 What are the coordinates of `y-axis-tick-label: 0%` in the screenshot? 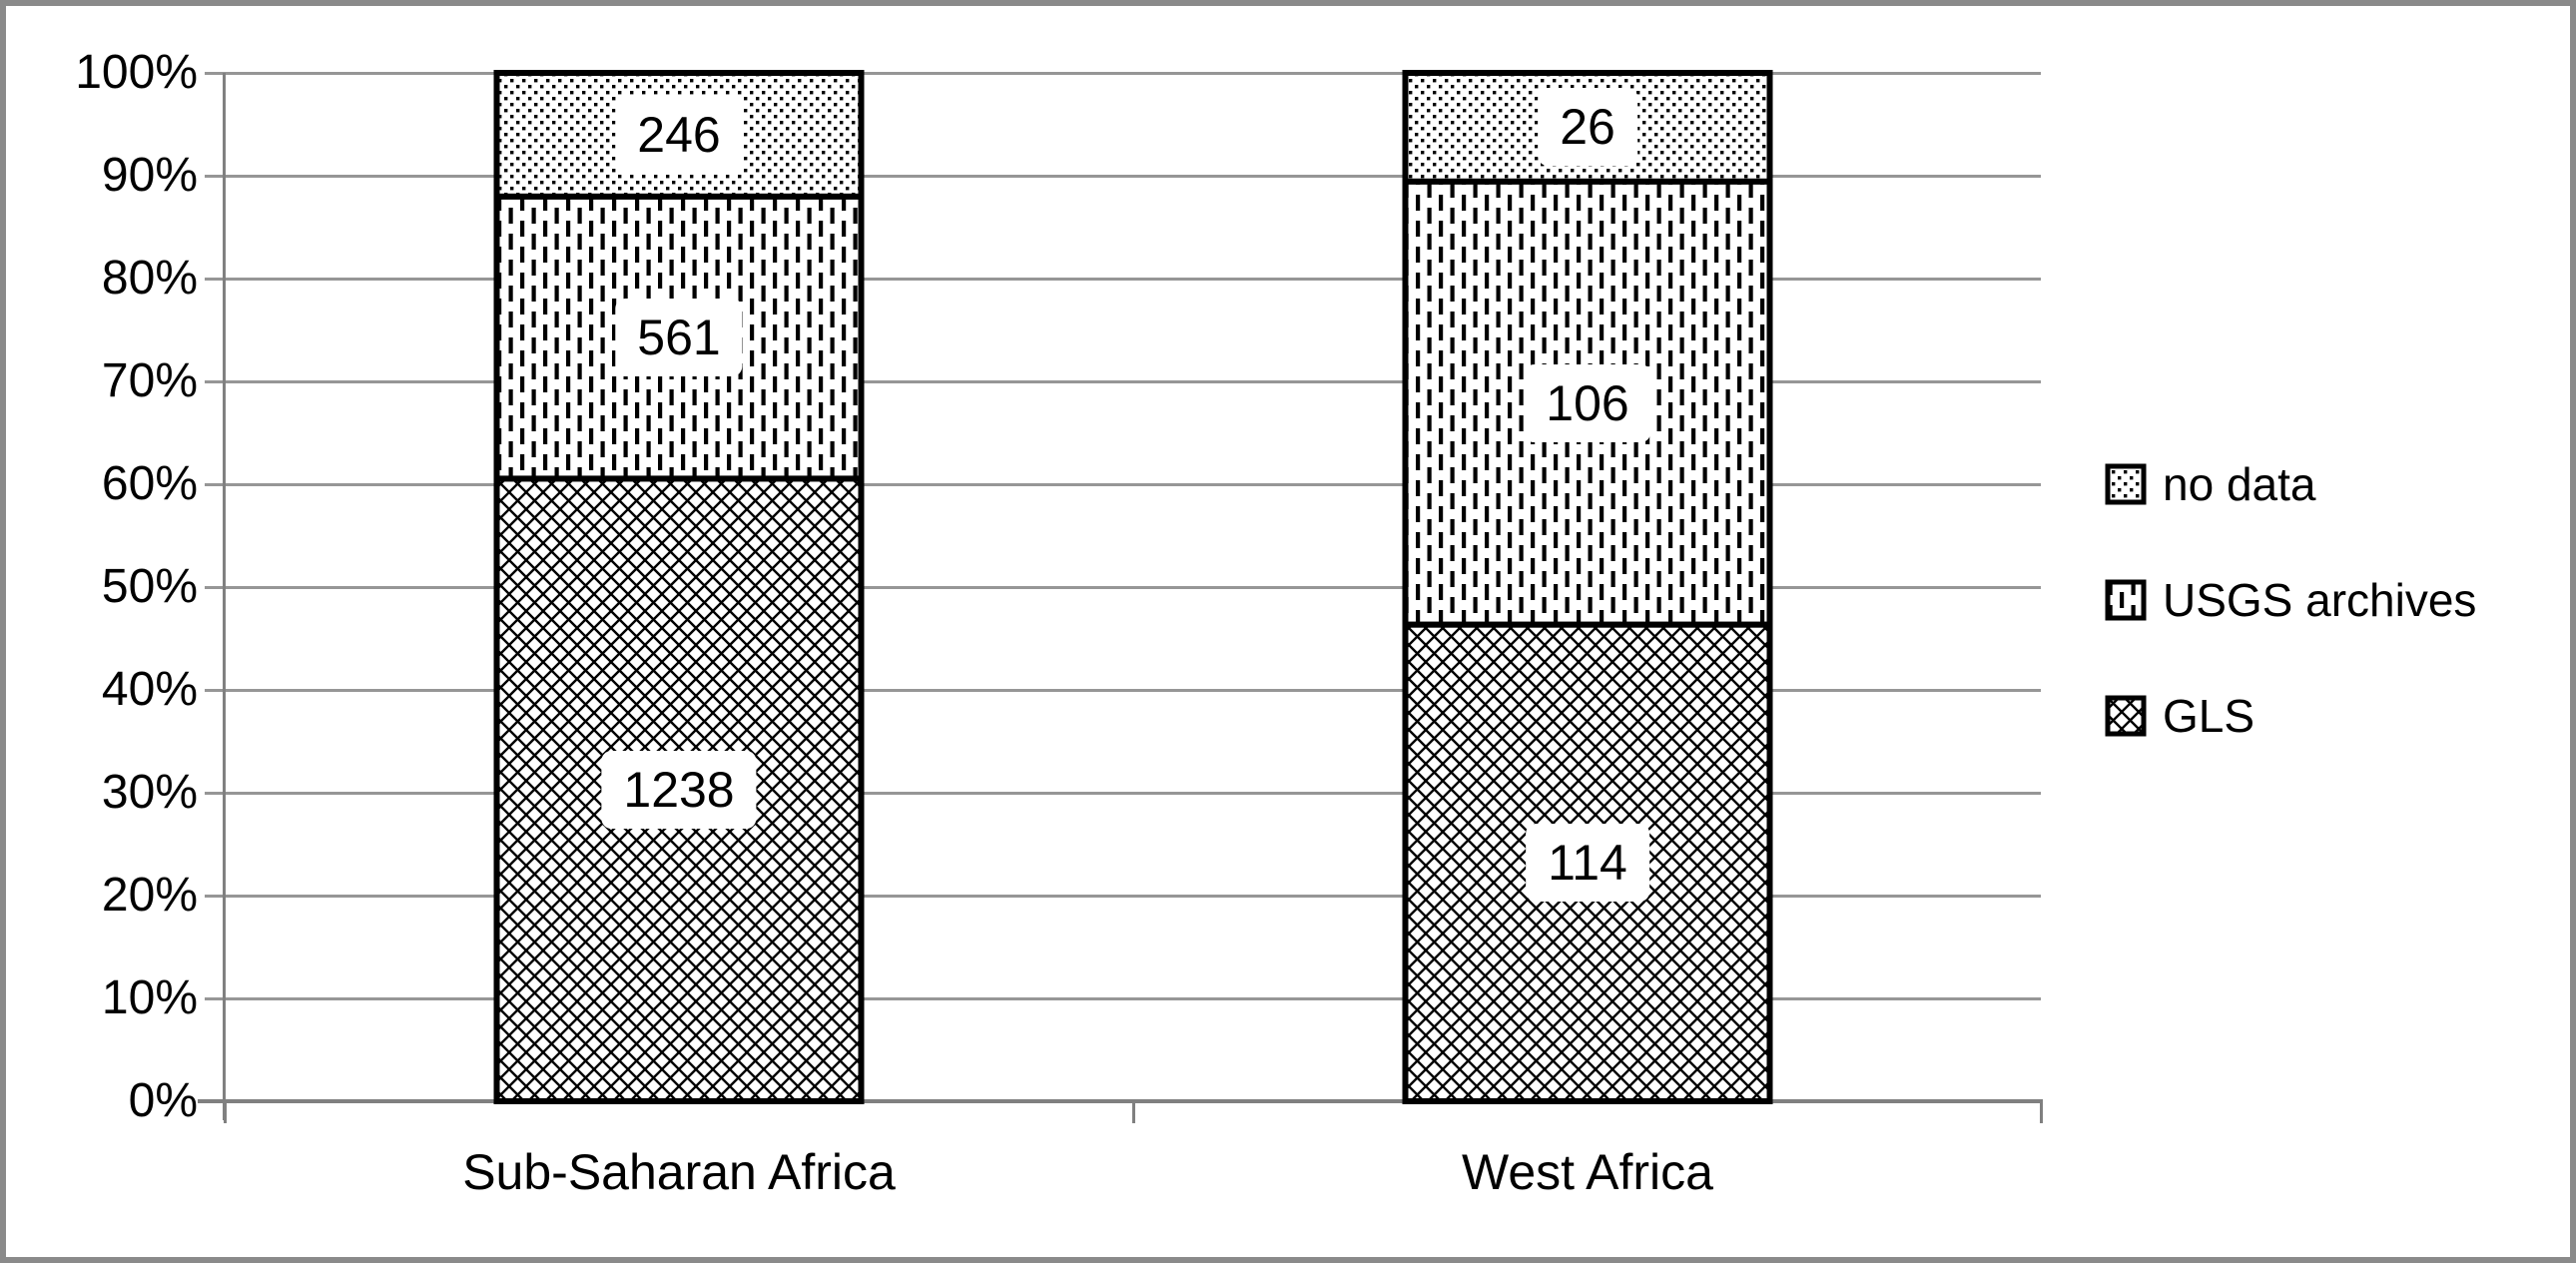 It's located at (163, 1100).